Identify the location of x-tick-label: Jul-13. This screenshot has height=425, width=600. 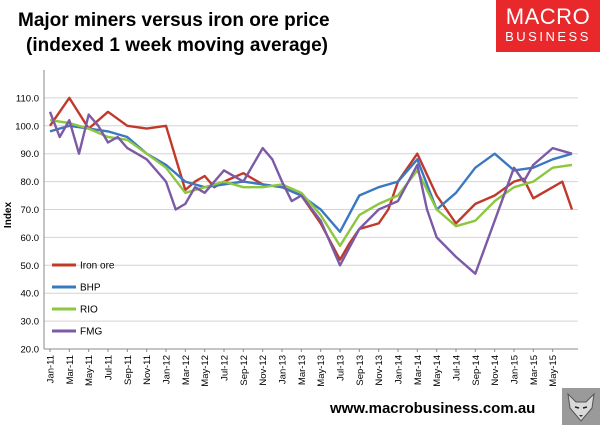
(341, 368).